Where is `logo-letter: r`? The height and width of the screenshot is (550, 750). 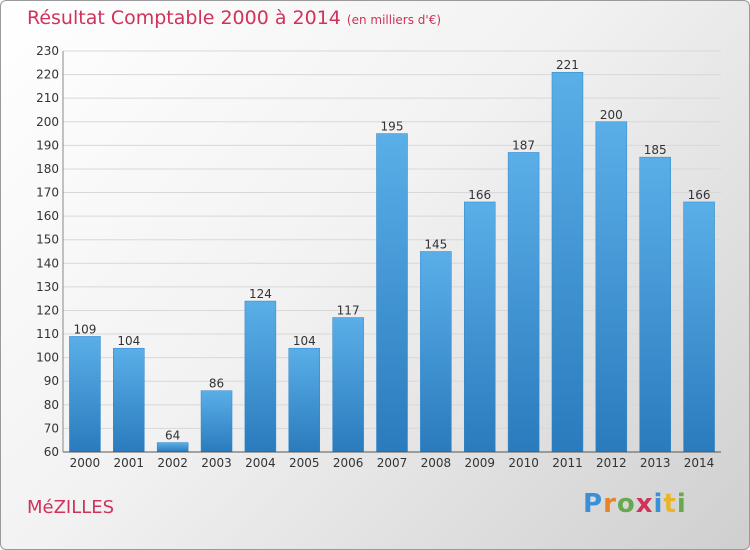
logo-letter: r is located at coordinates (610, 504).